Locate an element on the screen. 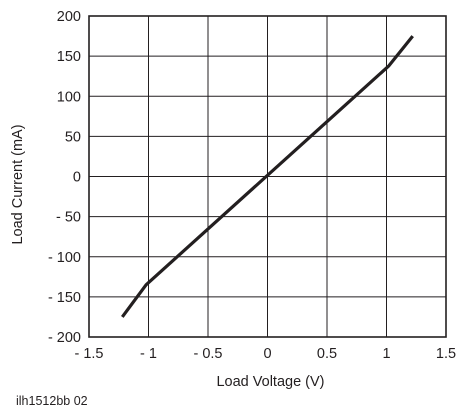 This screenshot has width=459, height=410. x-tick-label: - 1.5 is located at coordinates (88, 354).